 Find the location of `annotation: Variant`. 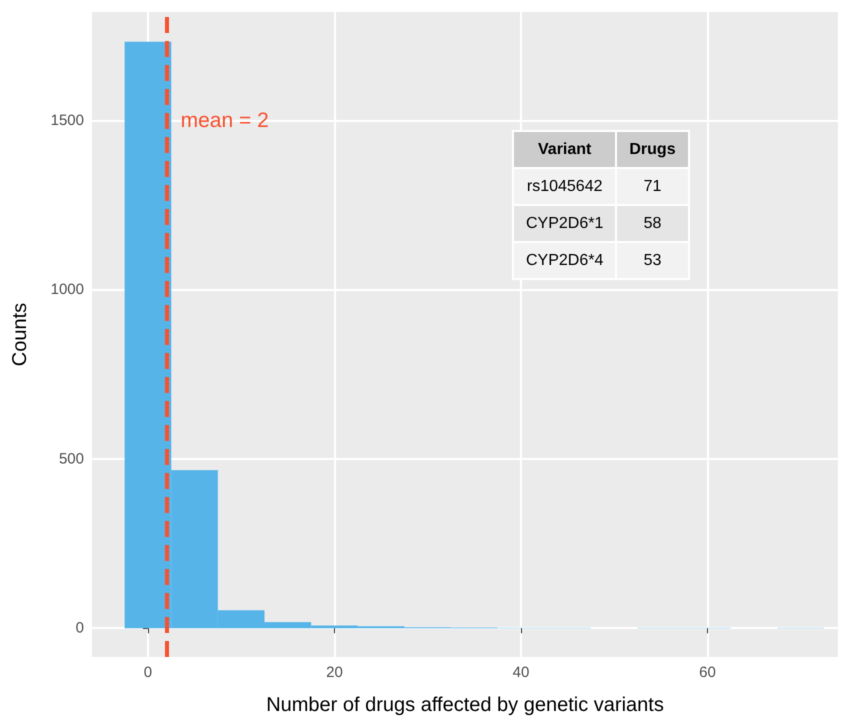

annotation: Variant is located at coordinates (564, 149).